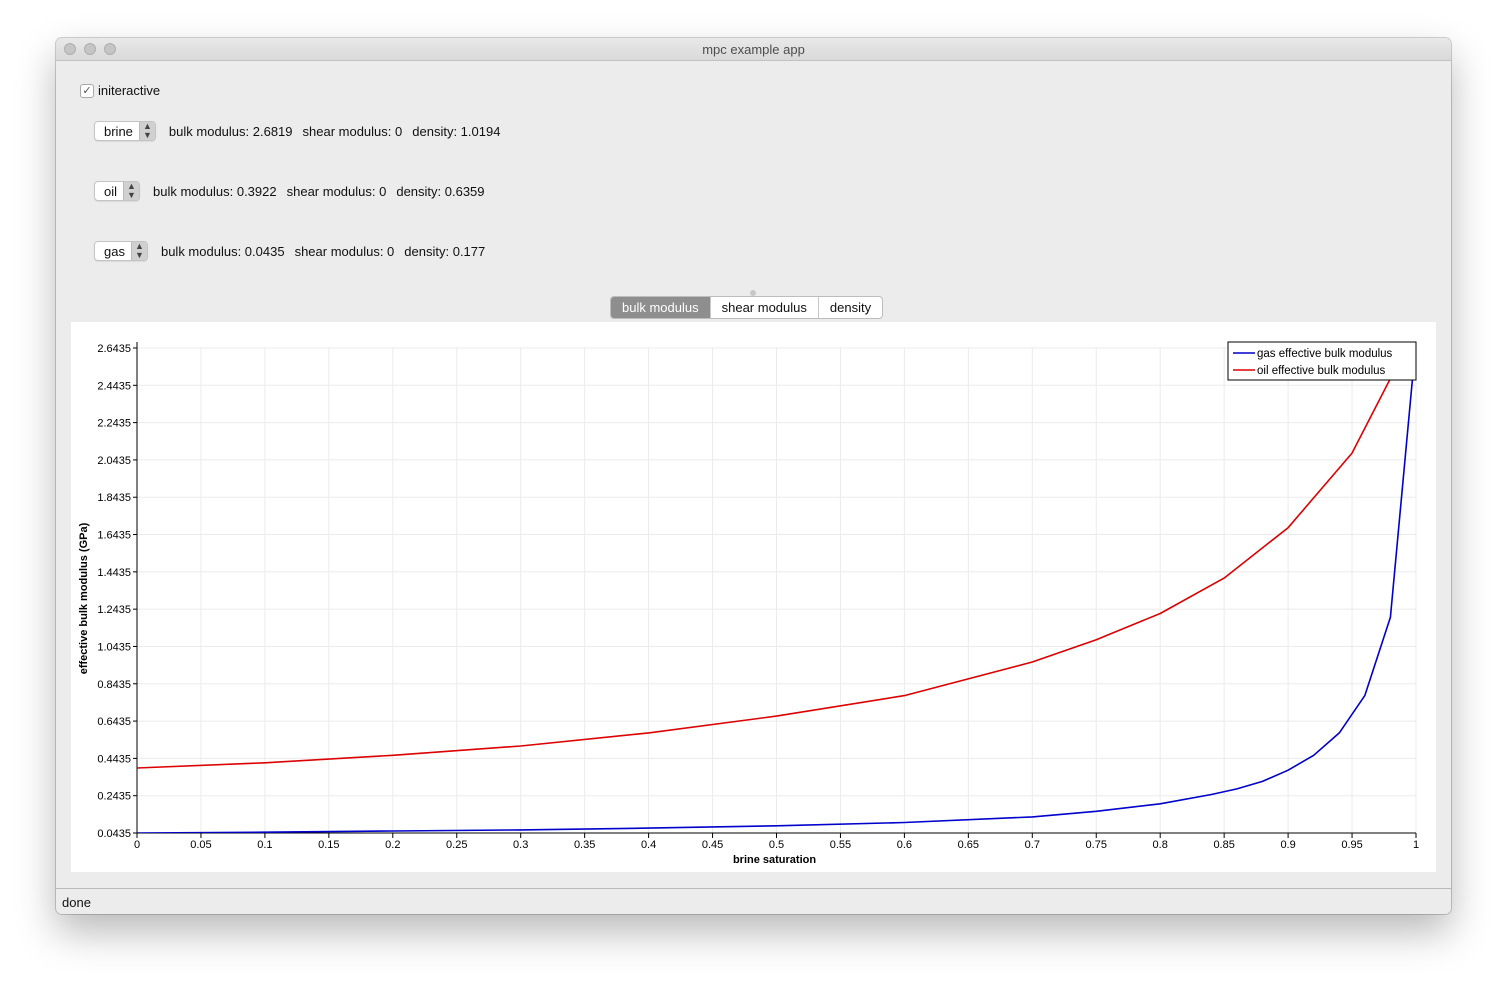 Image resolution: width=1507 pixels, height=989 pixels. I want to click on x-tick-label: 0.8, so click(1160, 845).